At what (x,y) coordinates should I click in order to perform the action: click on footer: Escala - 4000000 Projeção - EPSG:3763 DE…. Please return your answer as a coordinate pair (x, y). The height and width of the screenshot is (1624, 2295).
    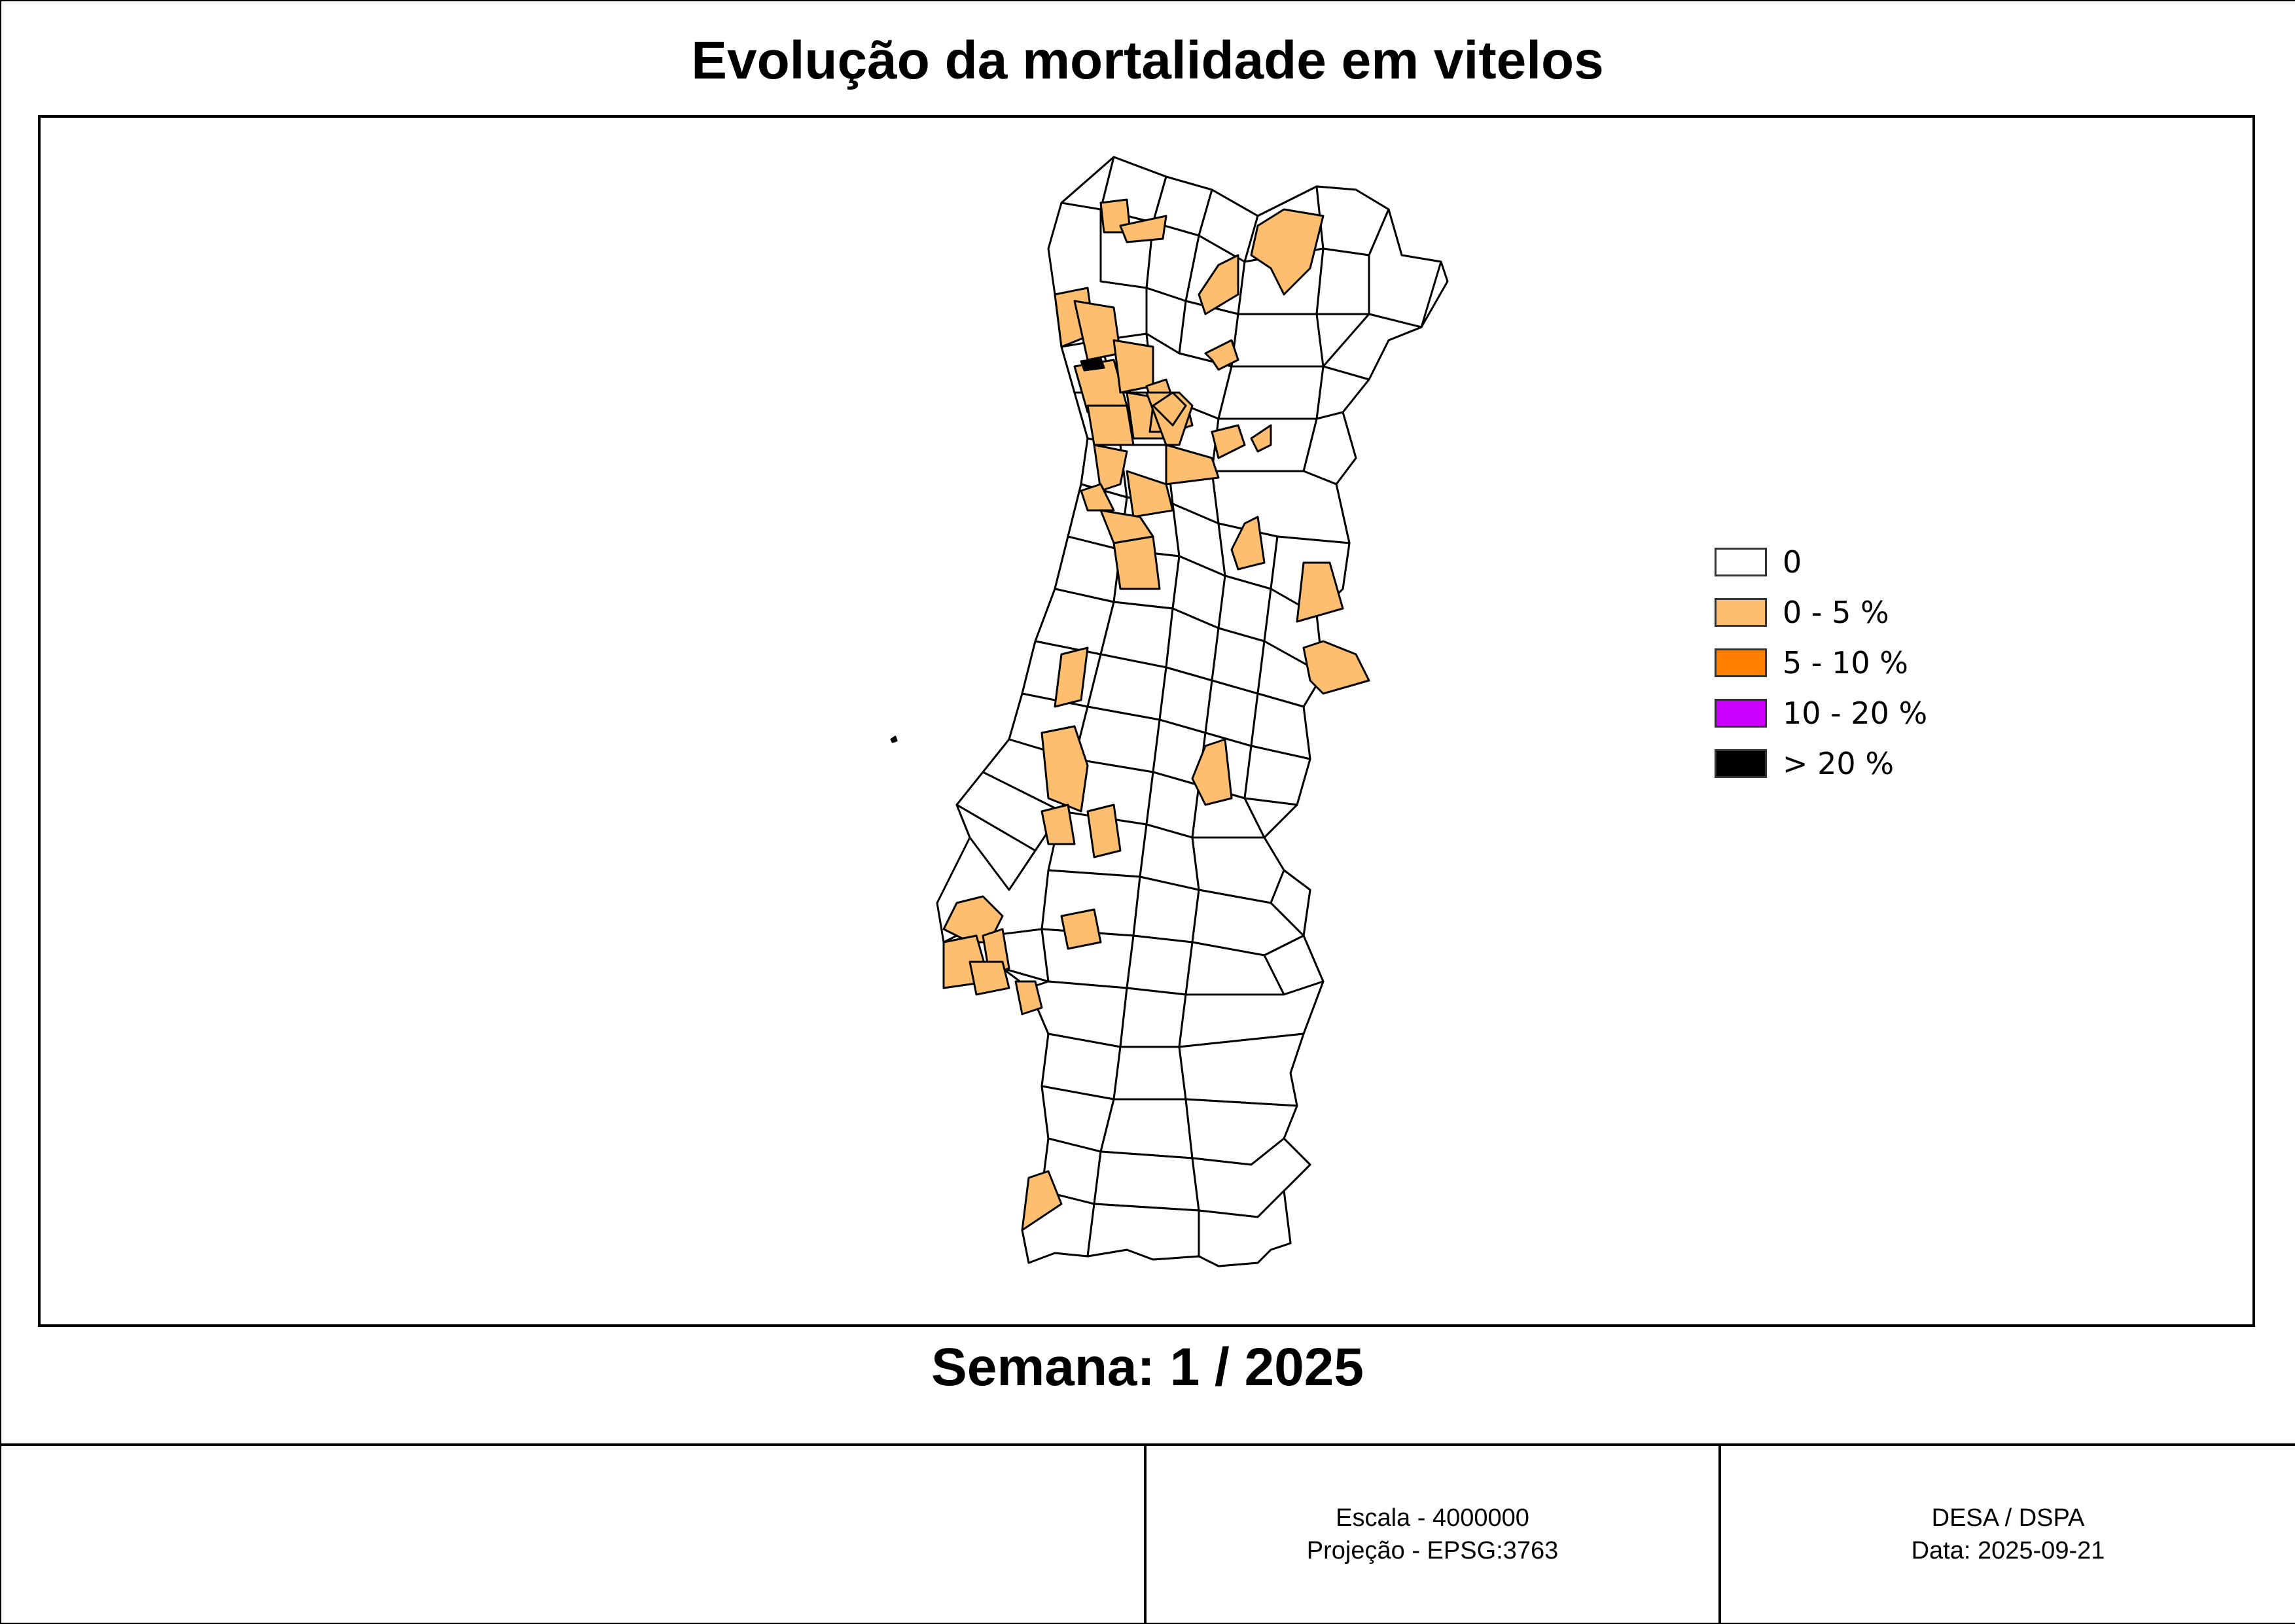
    Looking at the image, I should click on (1147, 1533).